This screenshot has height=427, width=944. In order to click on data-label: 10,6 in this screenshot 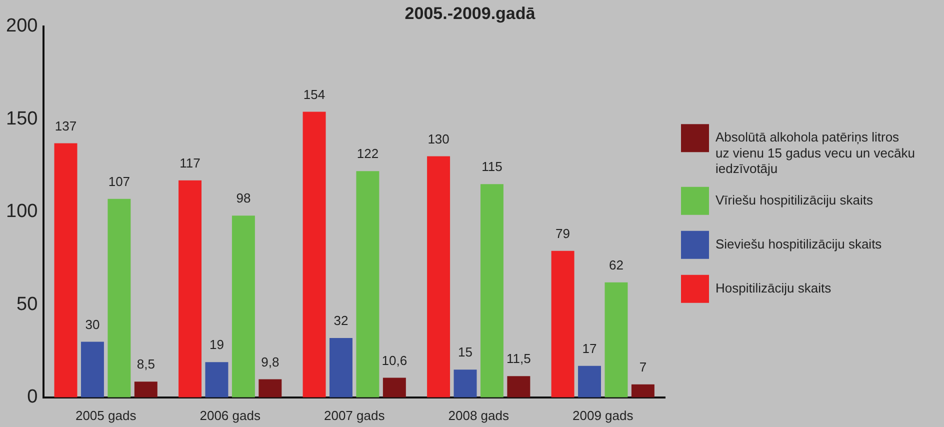, I will do `click(395, 360)`.